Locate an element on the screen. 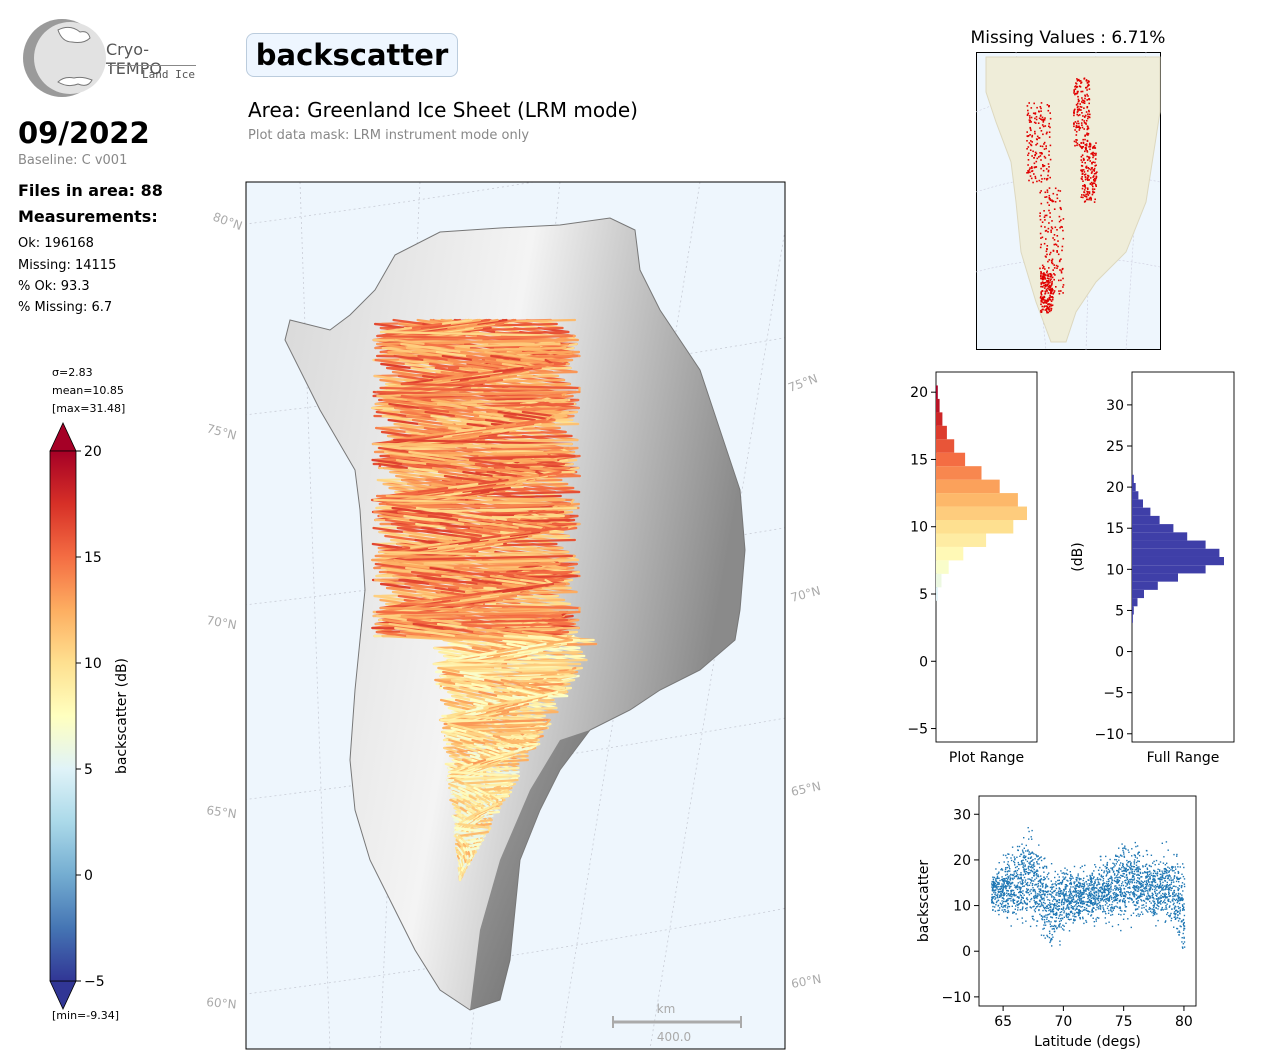 The width and height of the screenshot is (1272, 1060). y-tick-label: 15 is located at coordinates (1115, 529).